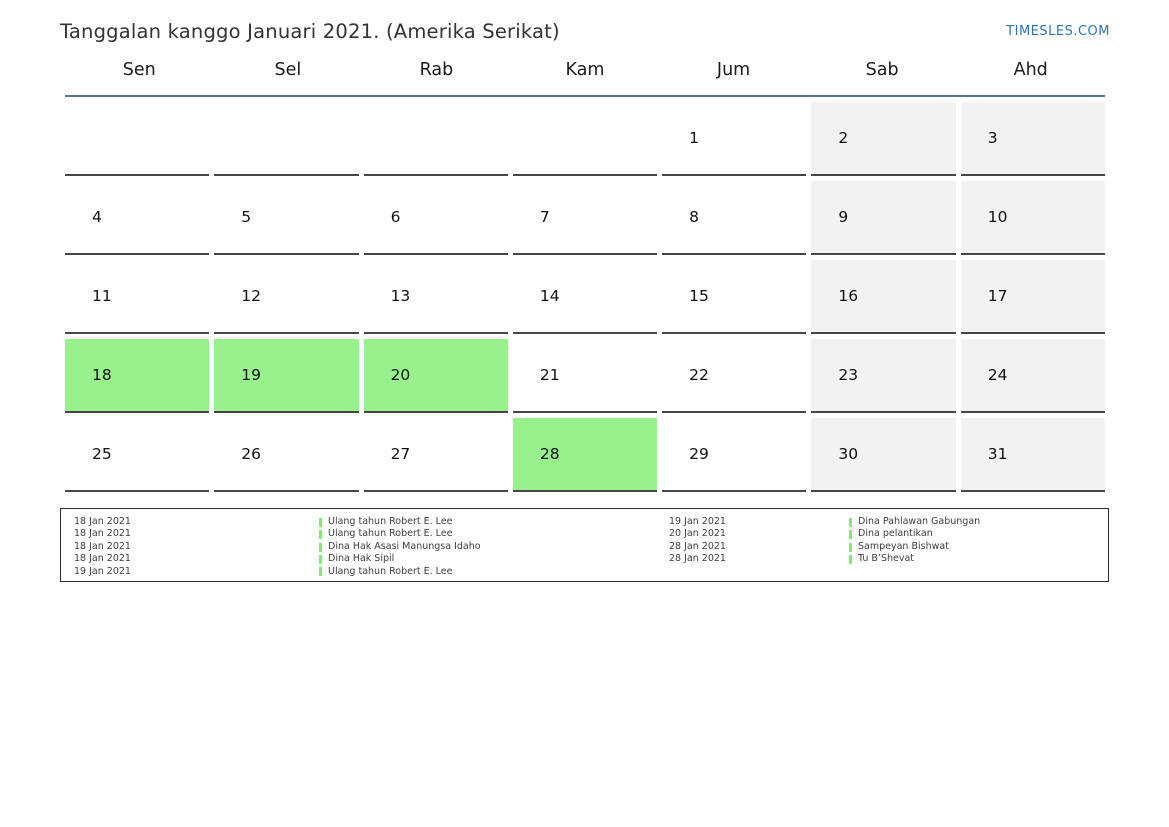 The width and height of the screenshot is (1169, 827). I want to click on legend-entry: 19 Jan 2021 Dina Pahlawan Gabungan, so click(883, 522).